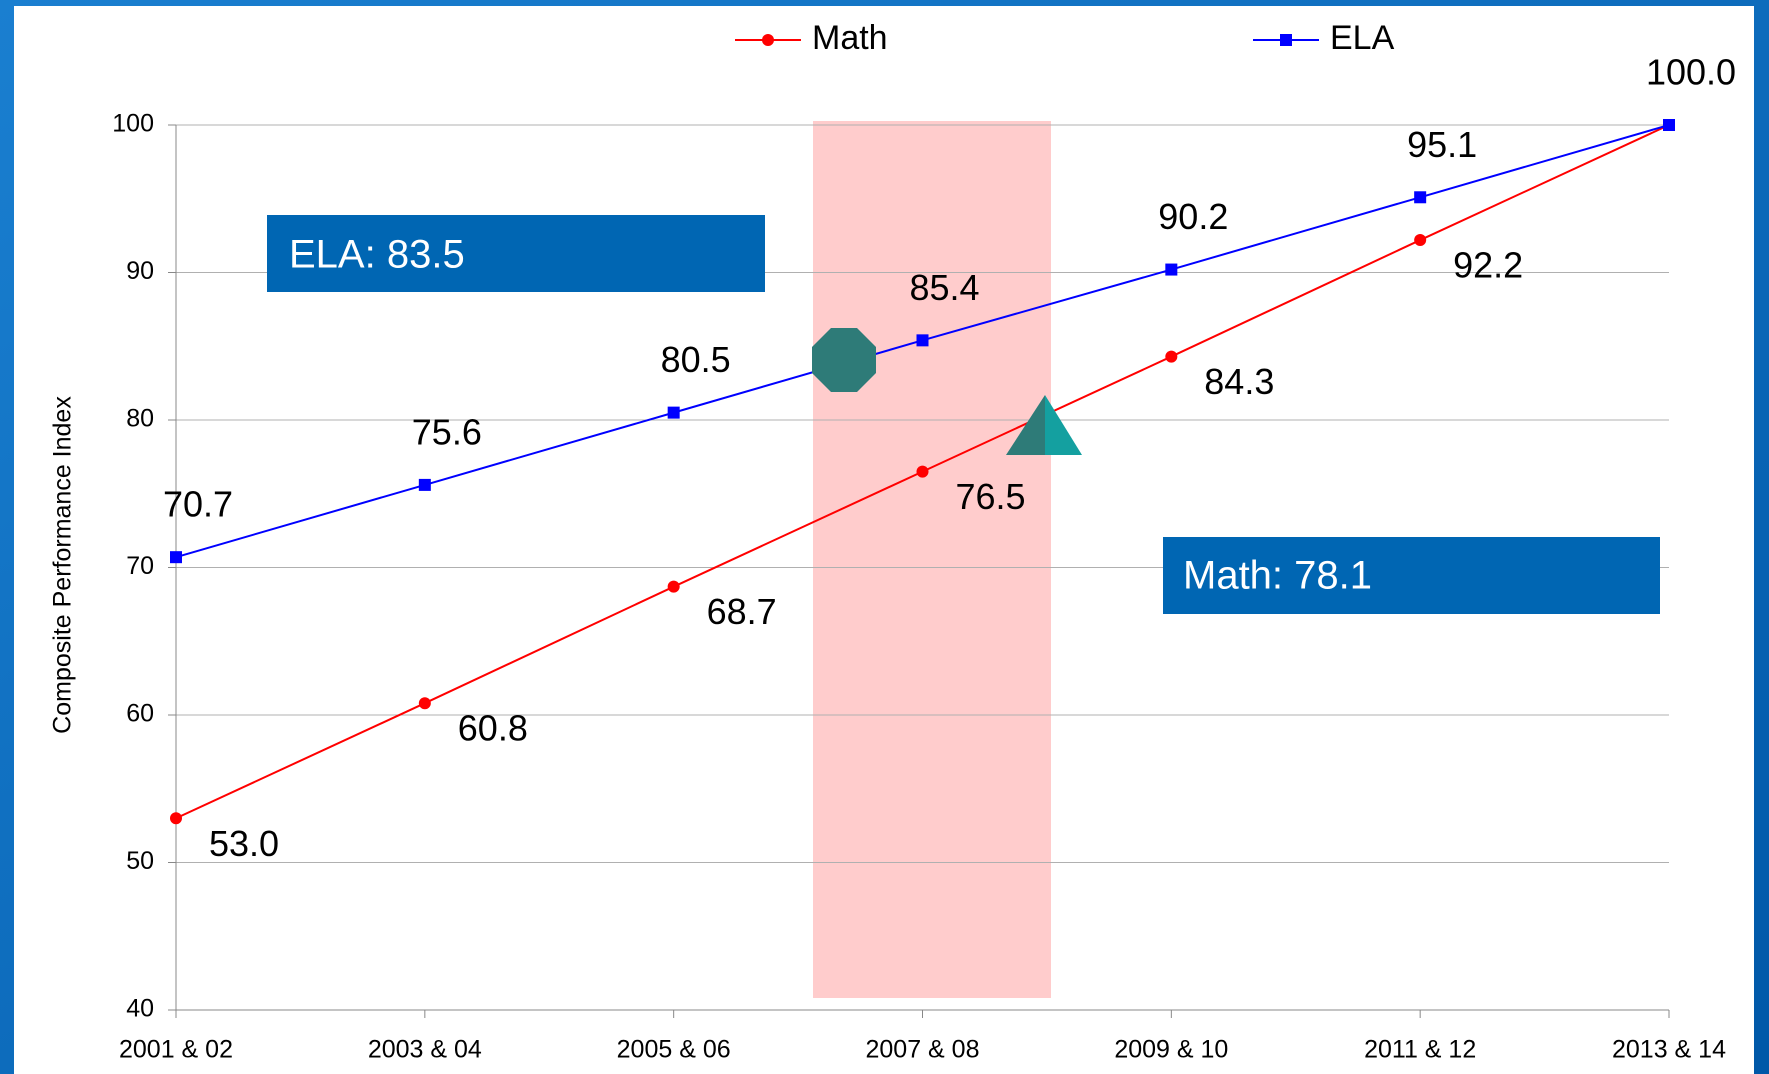 This screenshot has height=1074, width=1769. I want to click on y-tick-label: 80, so click(140, 419).